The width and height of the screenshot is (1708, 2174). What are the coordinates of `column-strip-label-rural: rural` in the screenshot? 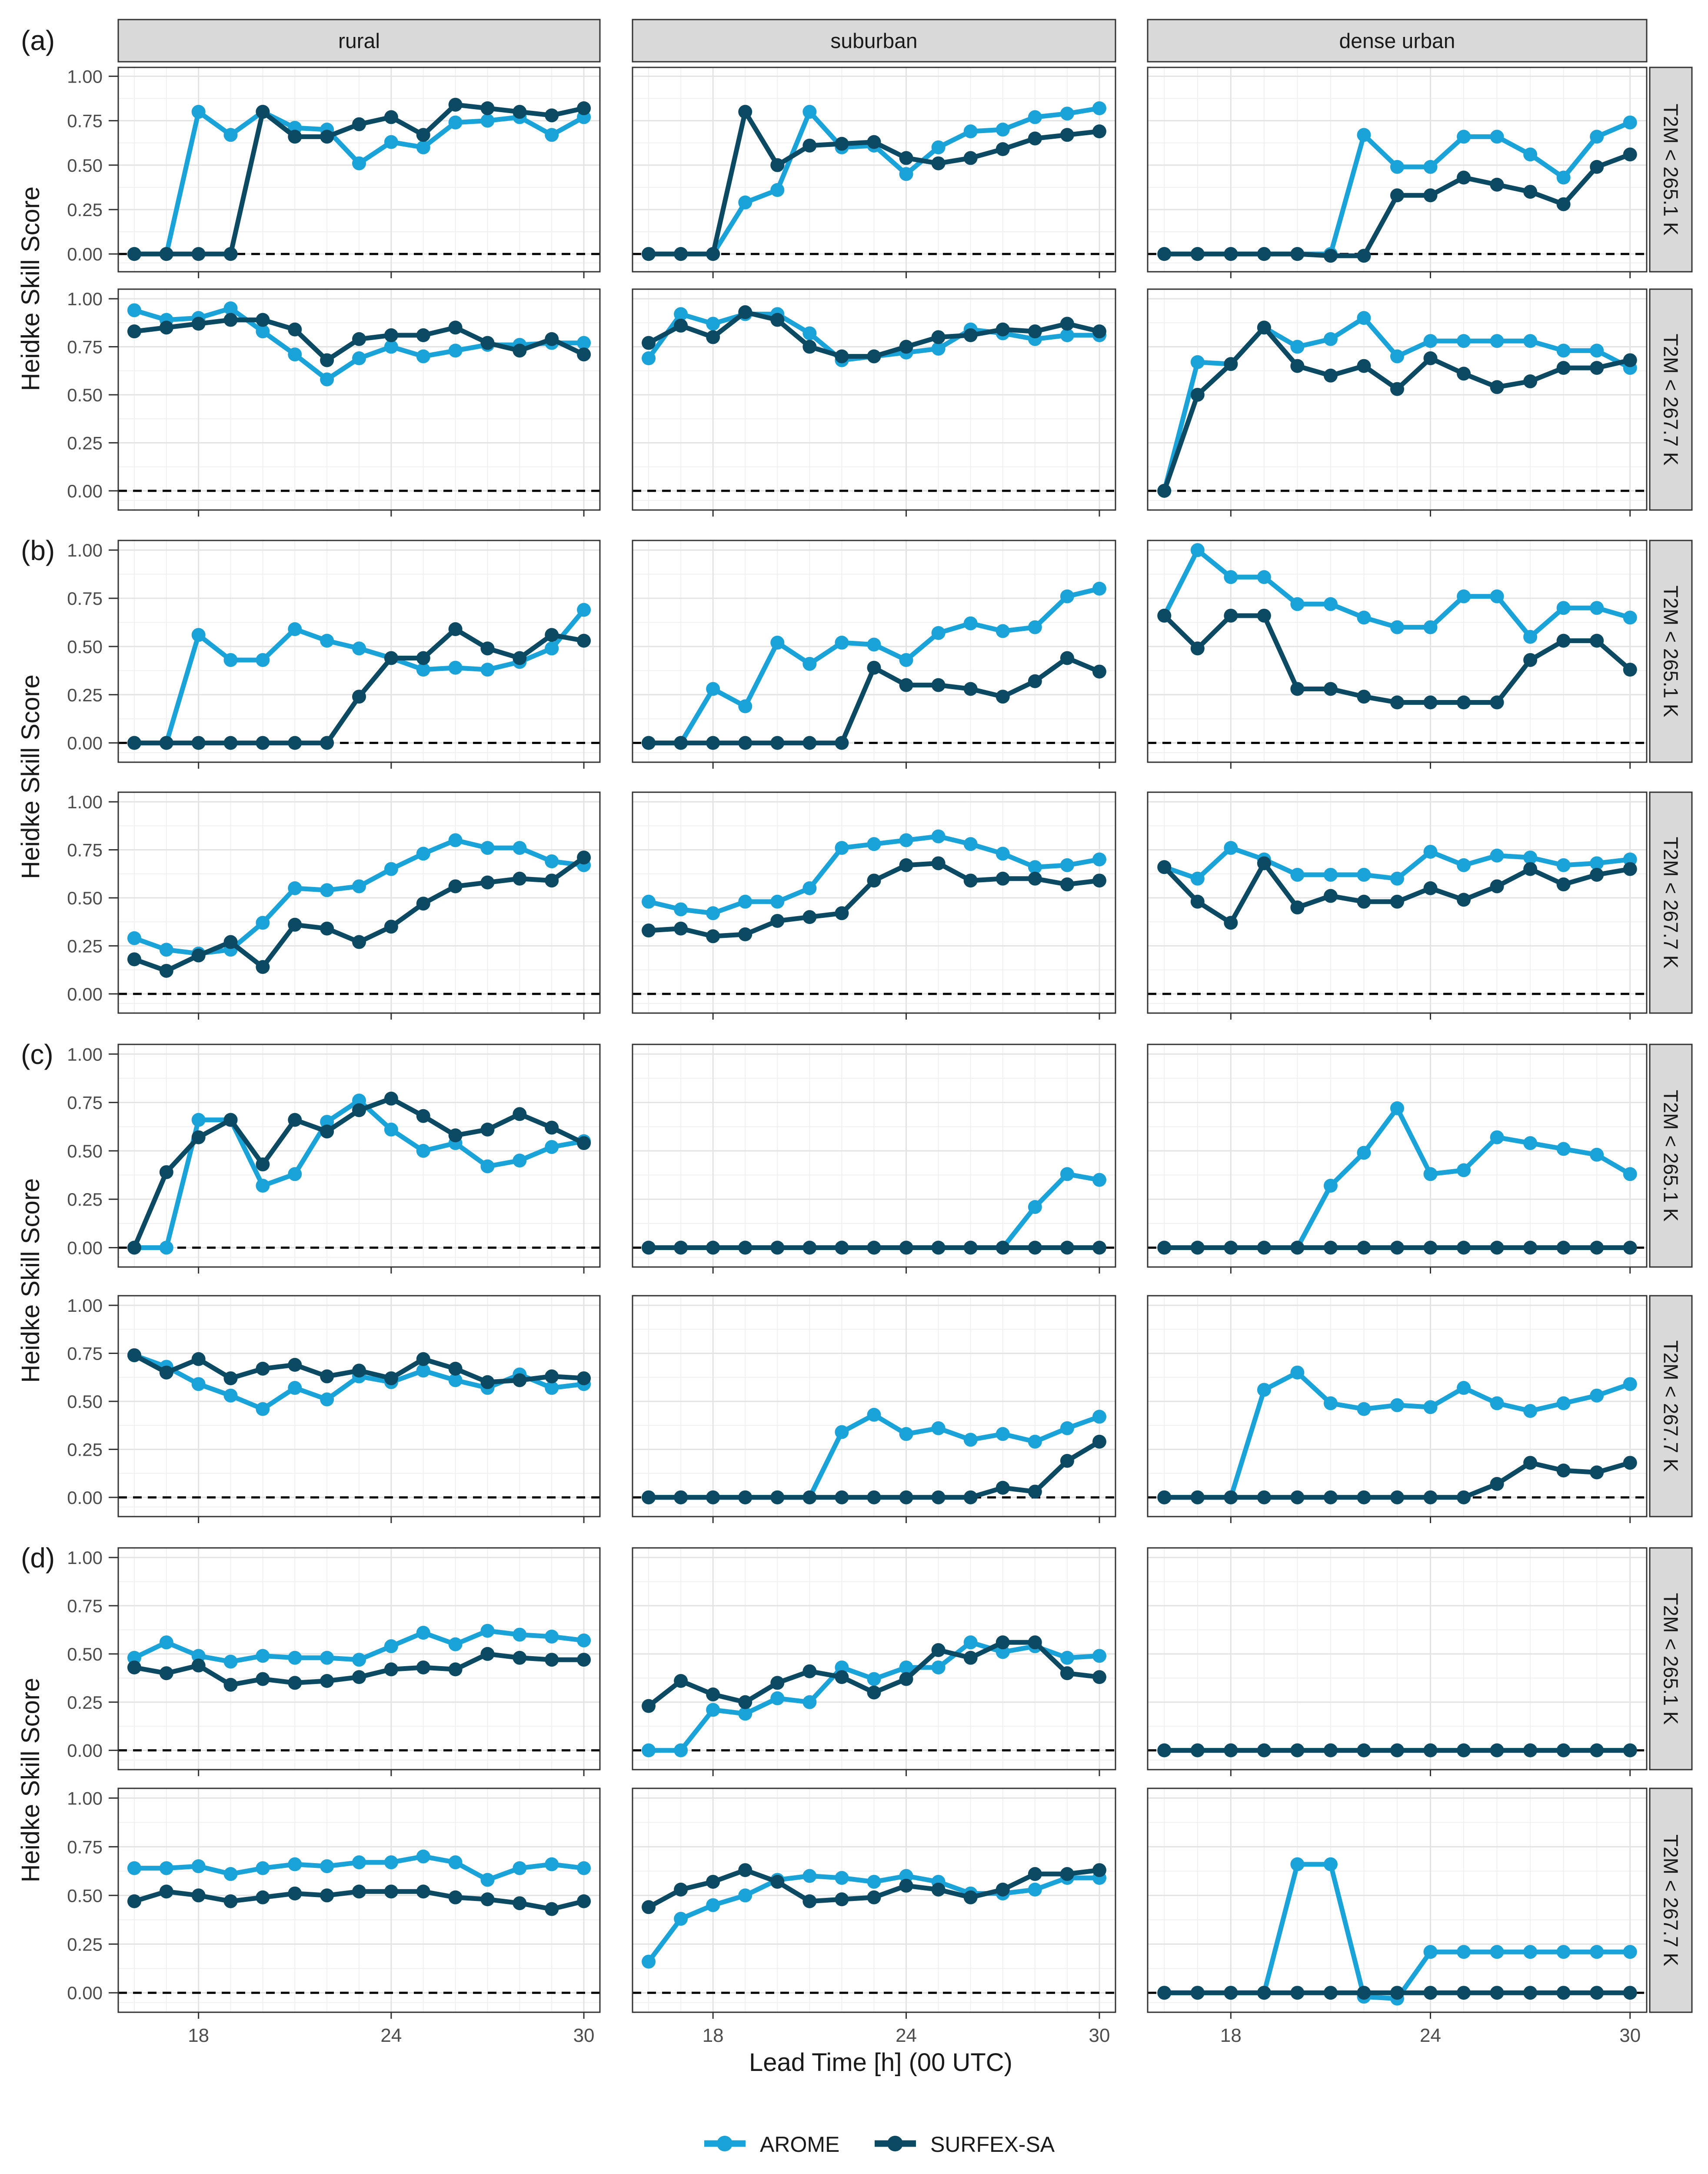 It's located at (359, 41).